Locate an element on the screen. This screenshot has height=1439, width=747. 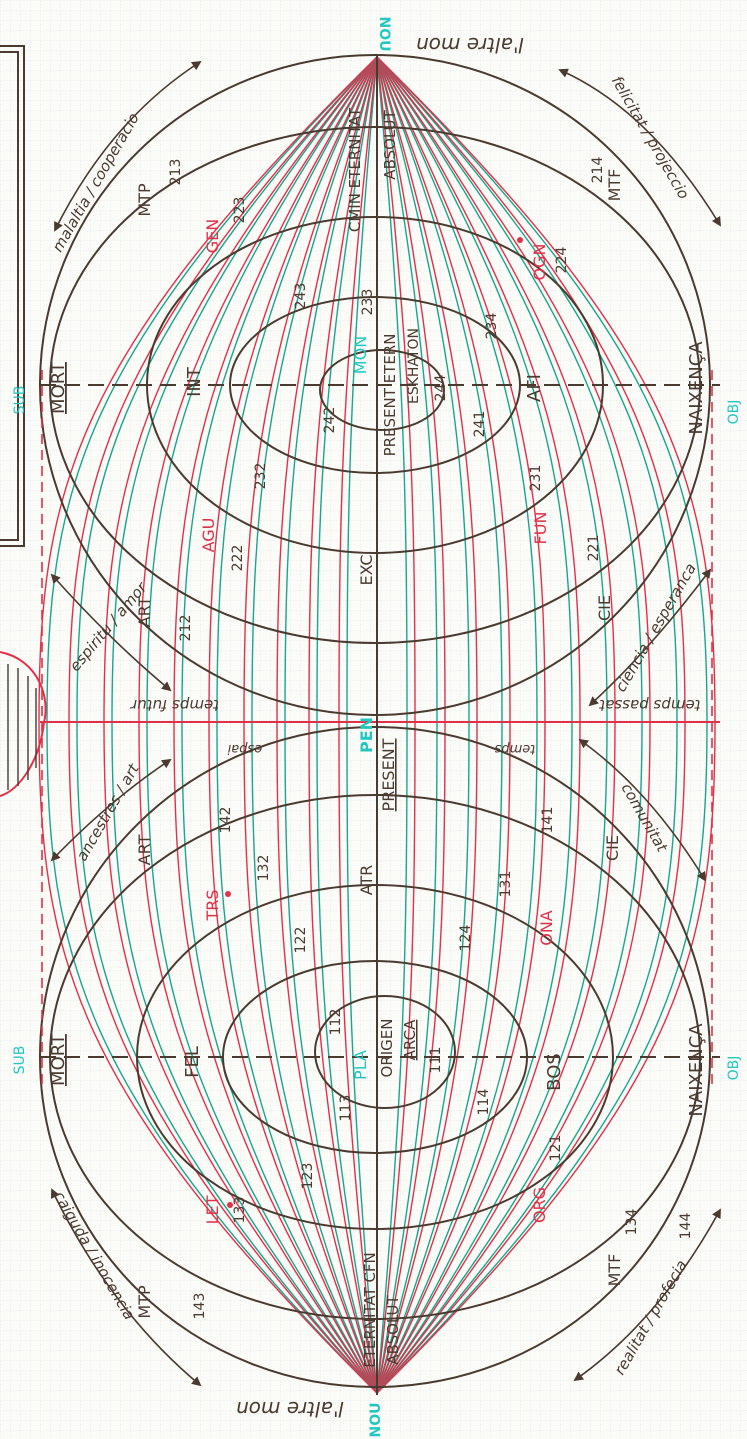
lower-pla: PLA is located at coordinates (360, 1065).